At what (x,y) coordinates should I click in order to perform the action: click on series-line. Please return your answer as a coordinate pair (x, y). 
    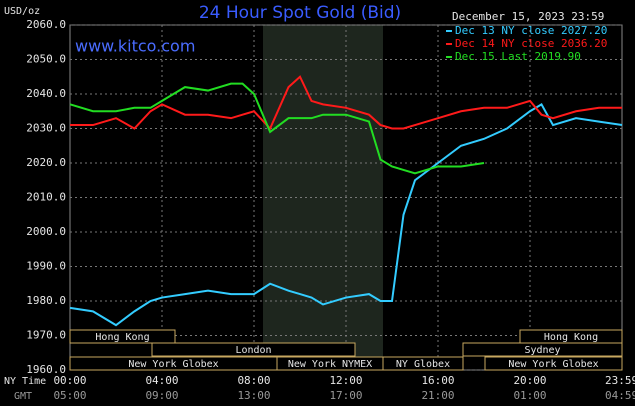
    Looking at the image, I should click on (346, 103).